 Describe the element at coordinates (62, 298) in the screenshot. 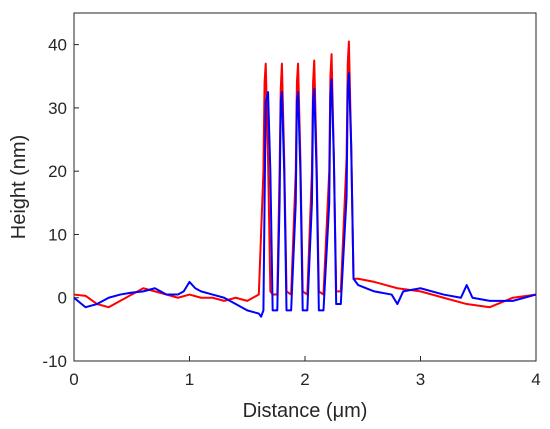

I see `y-tick-label: 0` at that location.